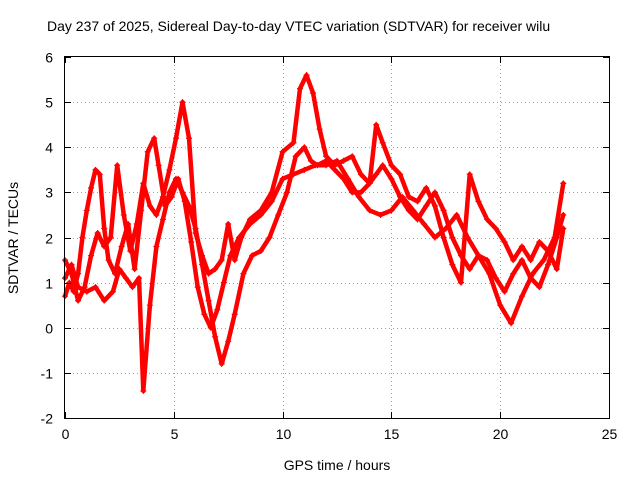 The height and width of the screenshot is (480, 640). What do you see at coordinates (284, 434) in the screenshot?
I see `x-tick-label: 10` at bounding box center [284, 434].